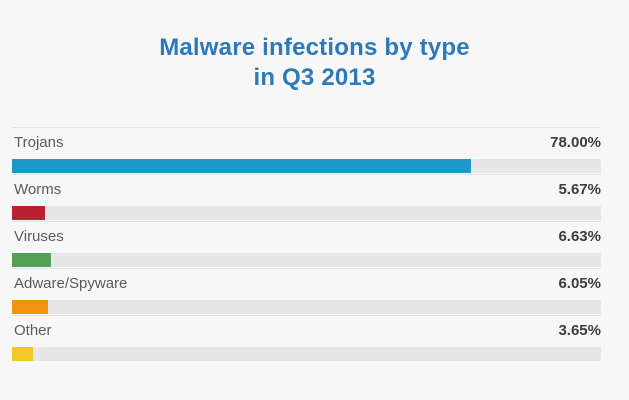  I want to click on bar-row-adware-spyware: Adware/Spyware 6.05%, so click(306, 291).